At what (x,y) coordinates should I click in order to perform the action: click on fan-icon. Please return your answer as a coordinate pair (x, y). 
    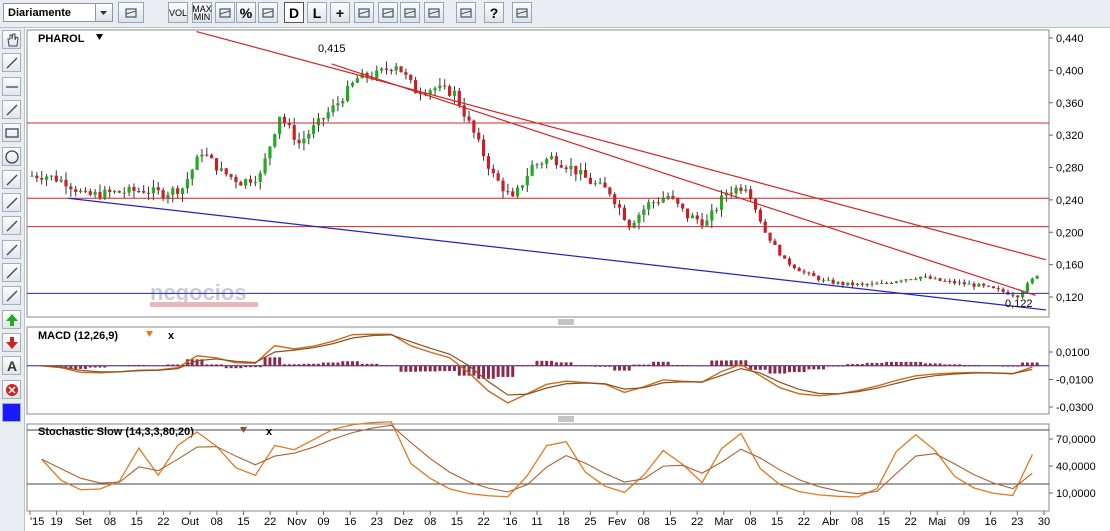
    Looking at the image, I should click on (11, 179).